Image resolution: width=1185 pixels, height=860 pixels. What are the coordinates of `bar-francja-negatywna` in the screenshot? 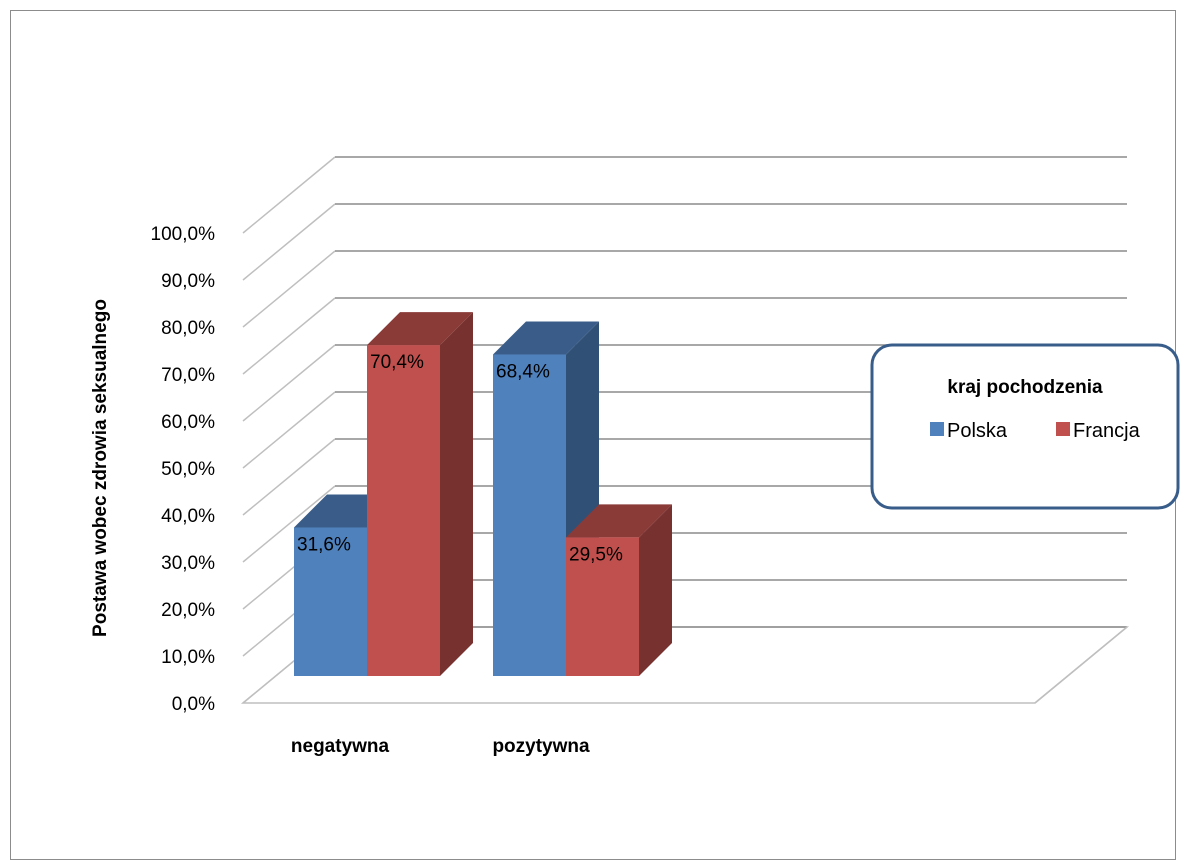 It's located at (420, 494).